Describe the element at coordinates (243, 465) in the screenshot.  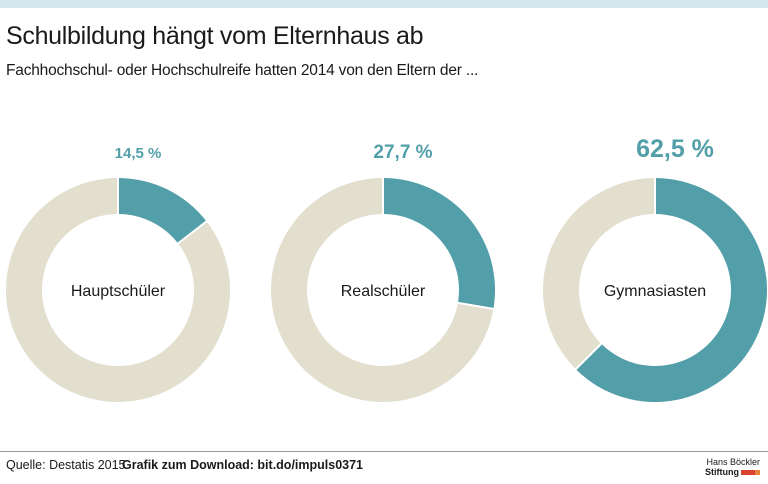
I see `download-link: Grafik zum Download: bit.do/impuls0371` at that location.